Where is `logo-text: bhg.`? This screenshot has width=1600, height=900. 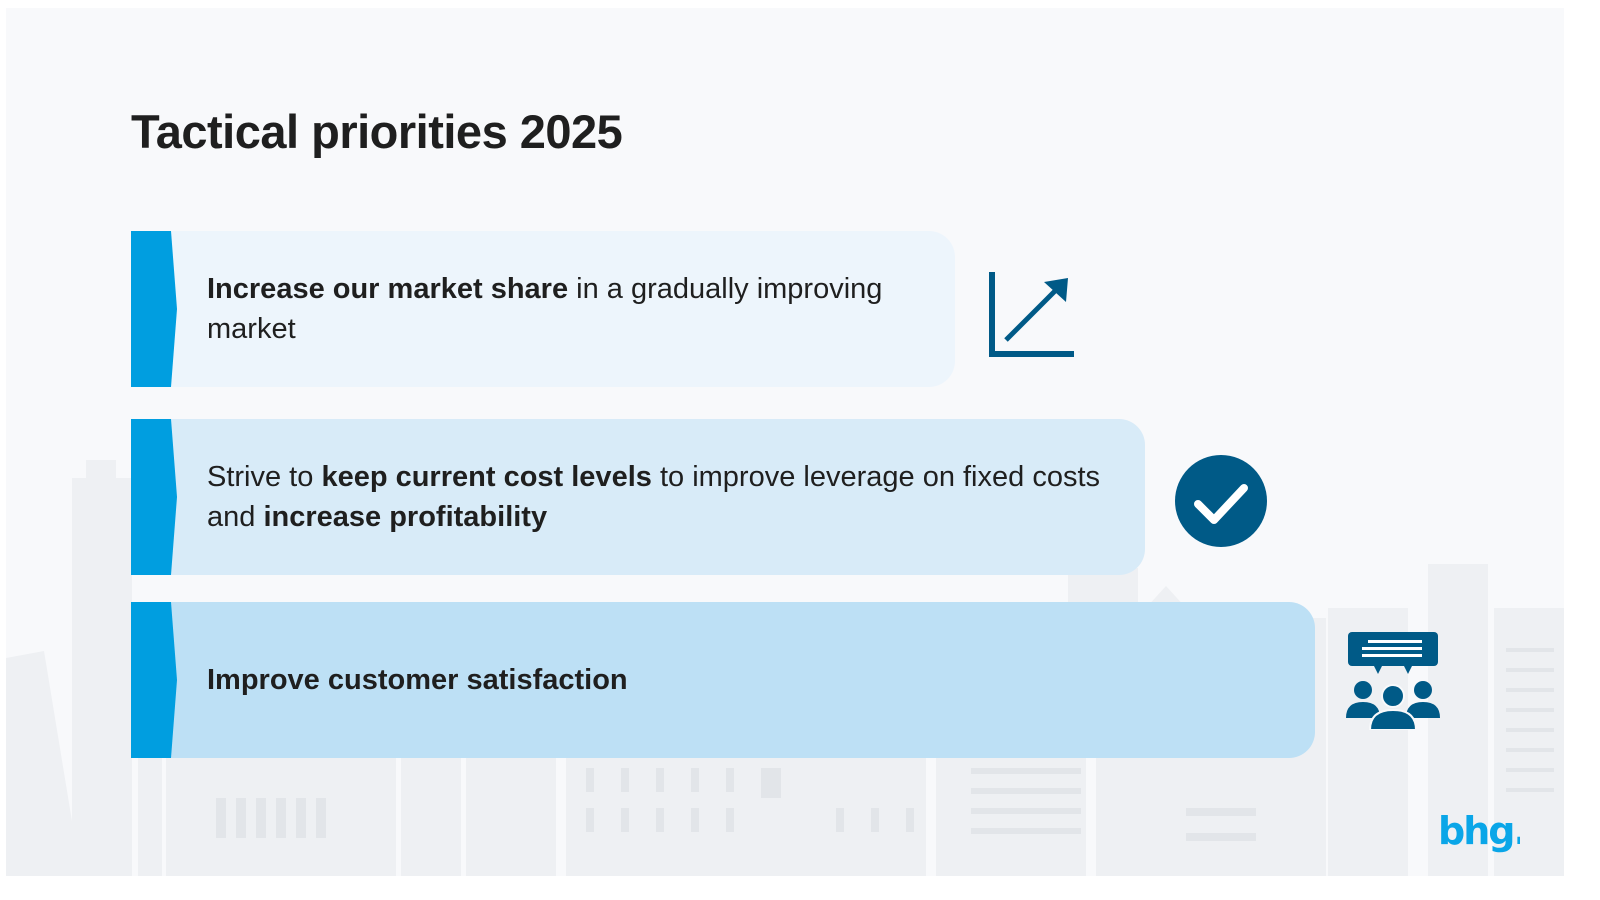 logo-text: bhg. is located at coordinates (1479, 831).